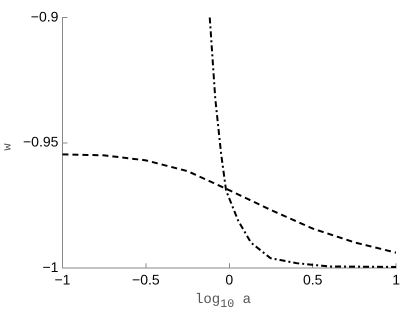  I want to click on x-tick-label: 0.5, so click(312, 279).